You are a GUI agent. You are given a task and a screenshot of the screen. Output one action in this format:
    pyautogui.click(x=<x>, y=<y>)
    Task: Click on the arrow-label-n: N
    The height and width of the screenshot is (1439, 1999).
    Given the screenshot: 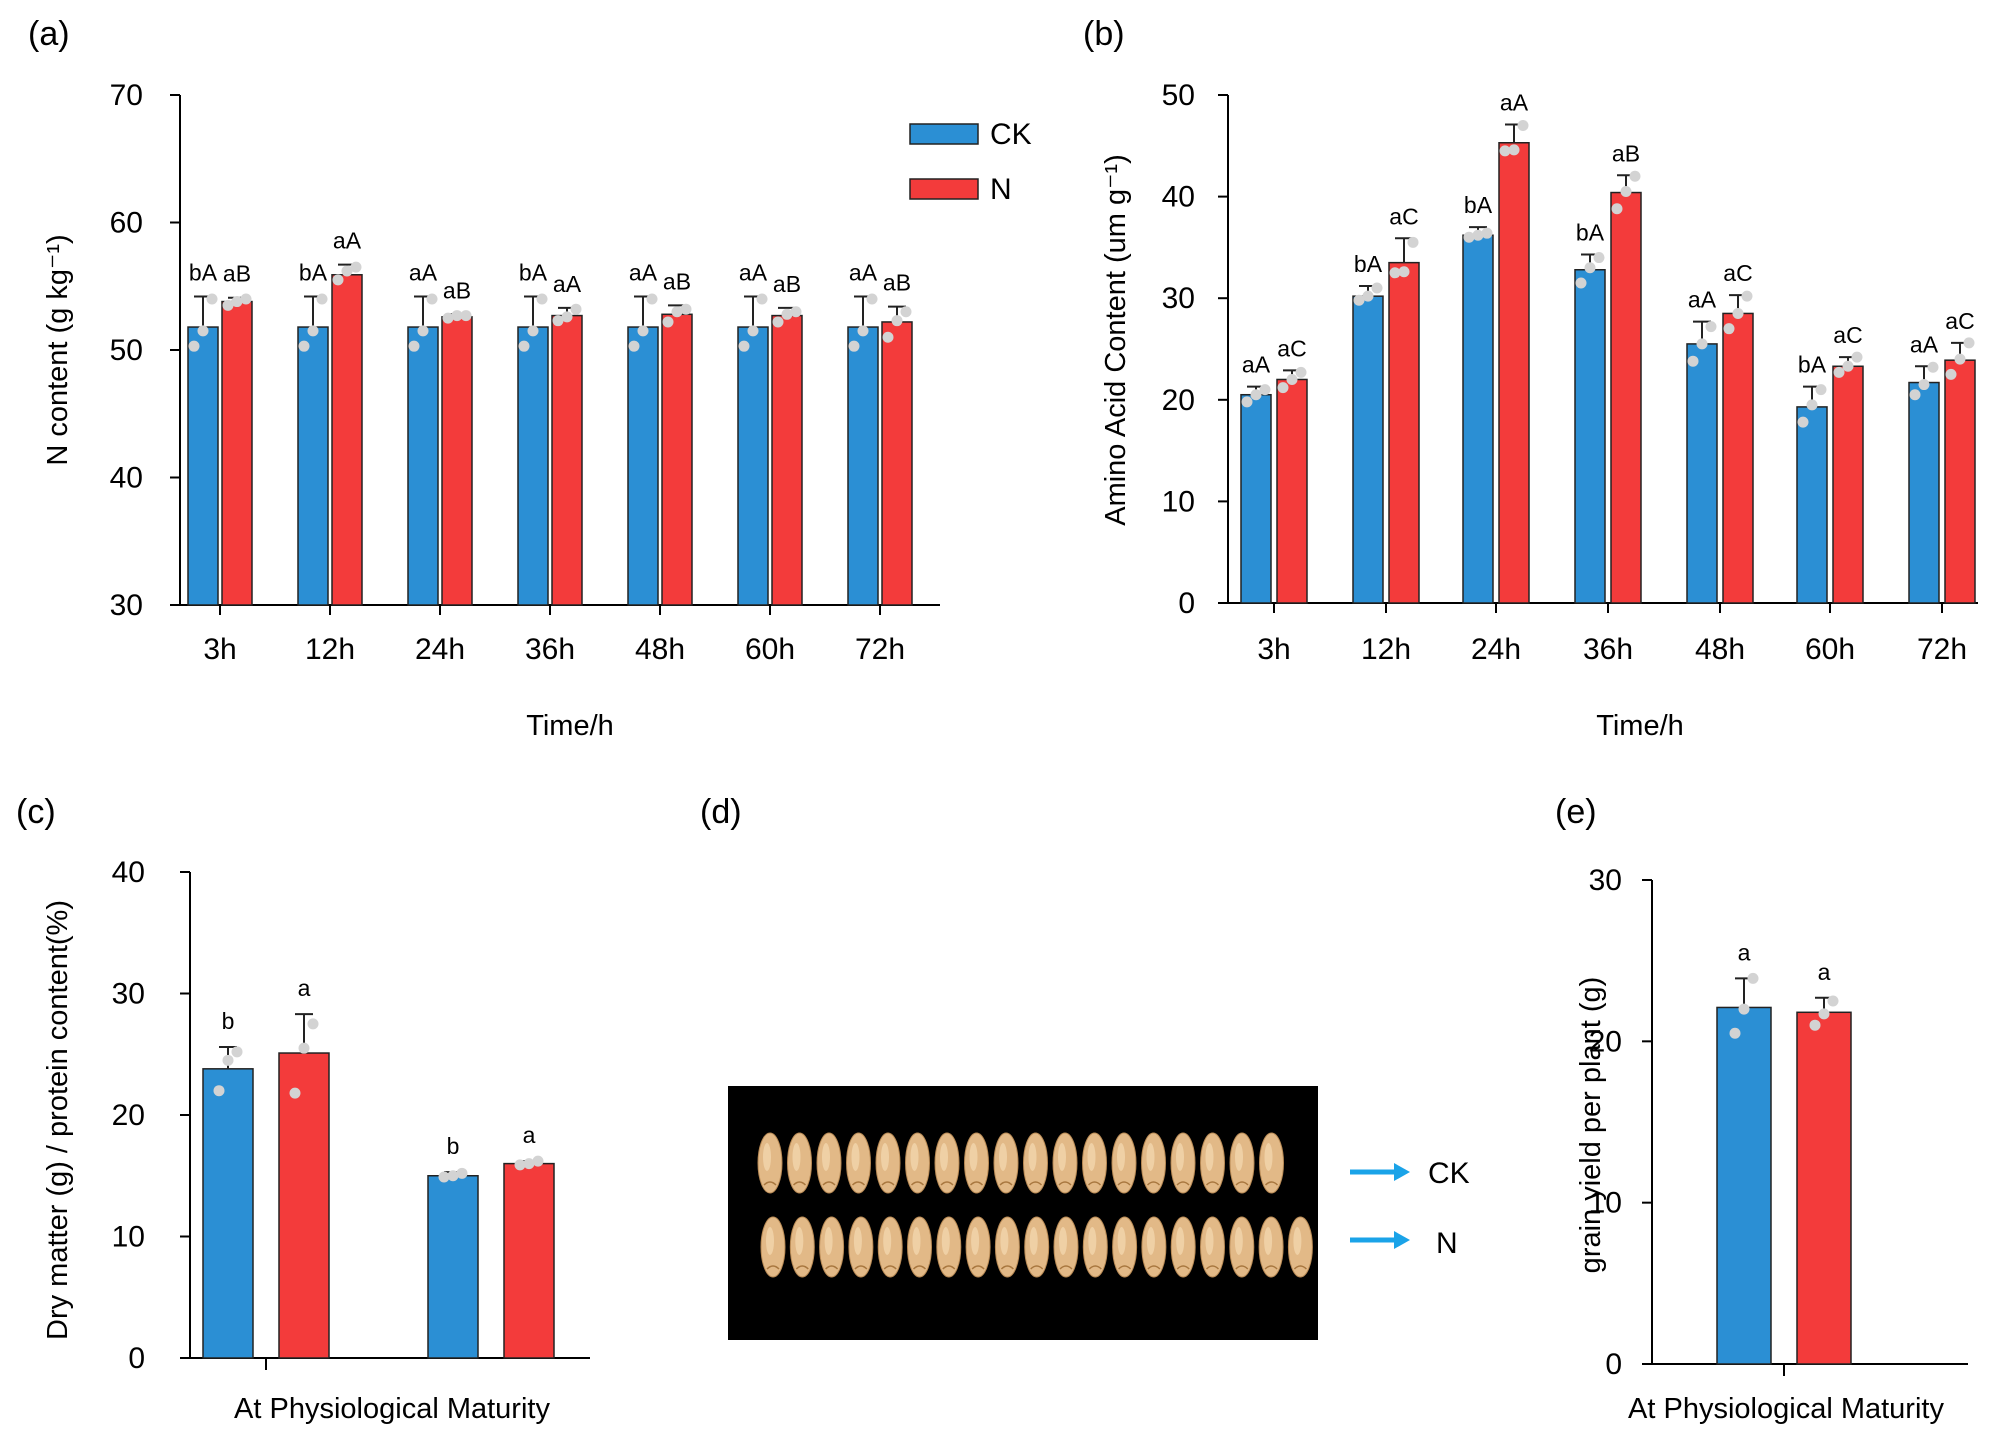 What is the action you would take?
    pyautogui.click(x=1447, y=1243)
    